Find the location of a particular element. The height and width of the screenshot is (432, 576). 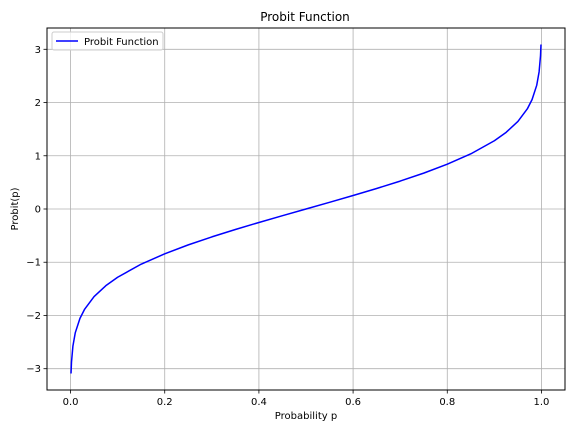

x-tick-label: 0.8 is located at coordinates (447, 402).